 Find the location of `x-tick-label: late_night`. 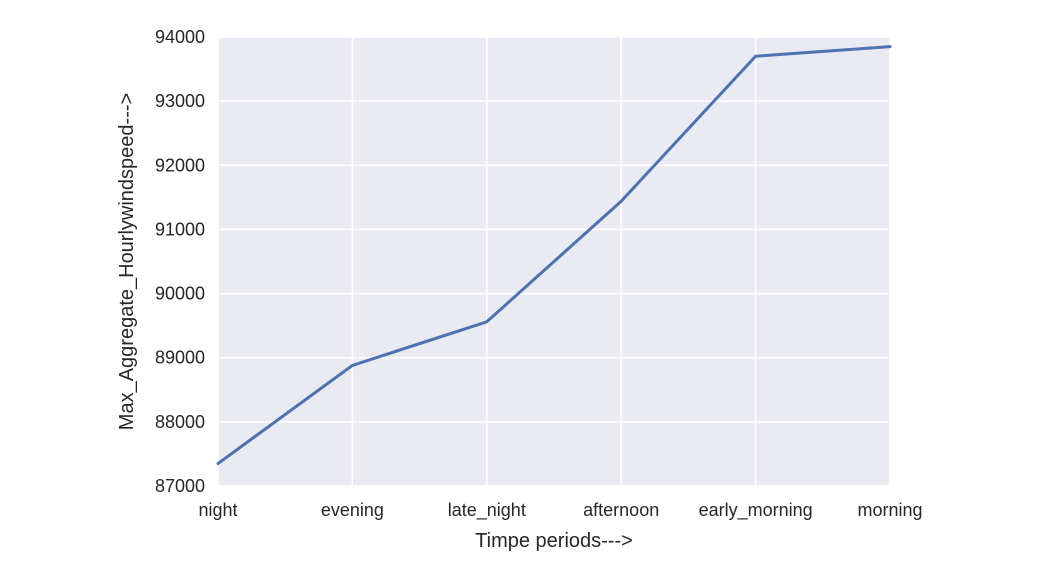

x-tick-label: late_night is located at coordinates (487, 510).